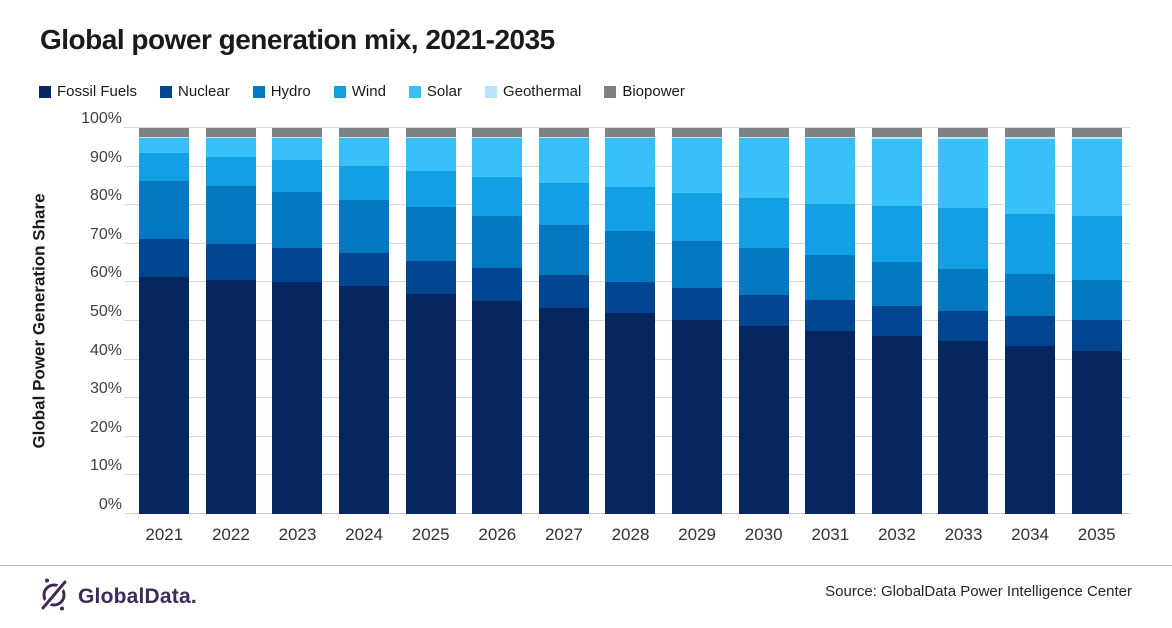 Image resolution: width=1172 pixels, height=628 pixels. Describe the element at coordinates (497, 242) in the screenshot. I see `bar-segment-hydro-2026` at that location.